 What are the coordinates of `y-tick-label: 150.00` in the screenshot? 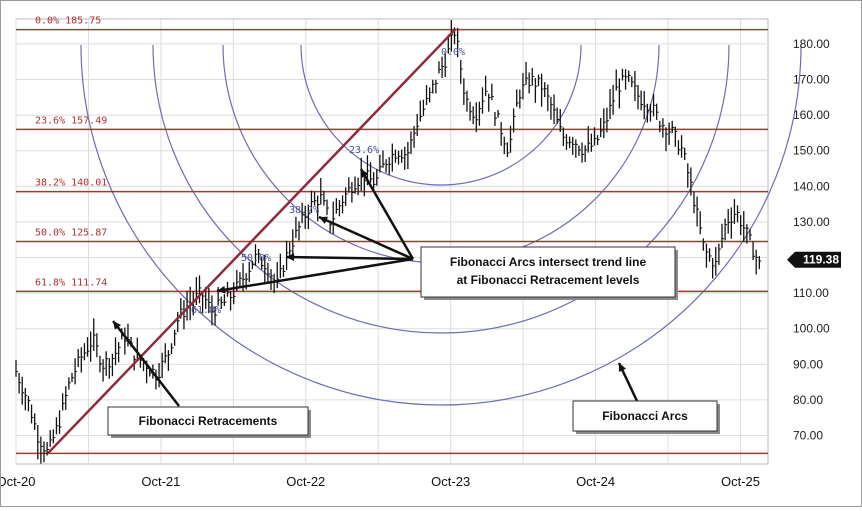 It's located at (811, 151).